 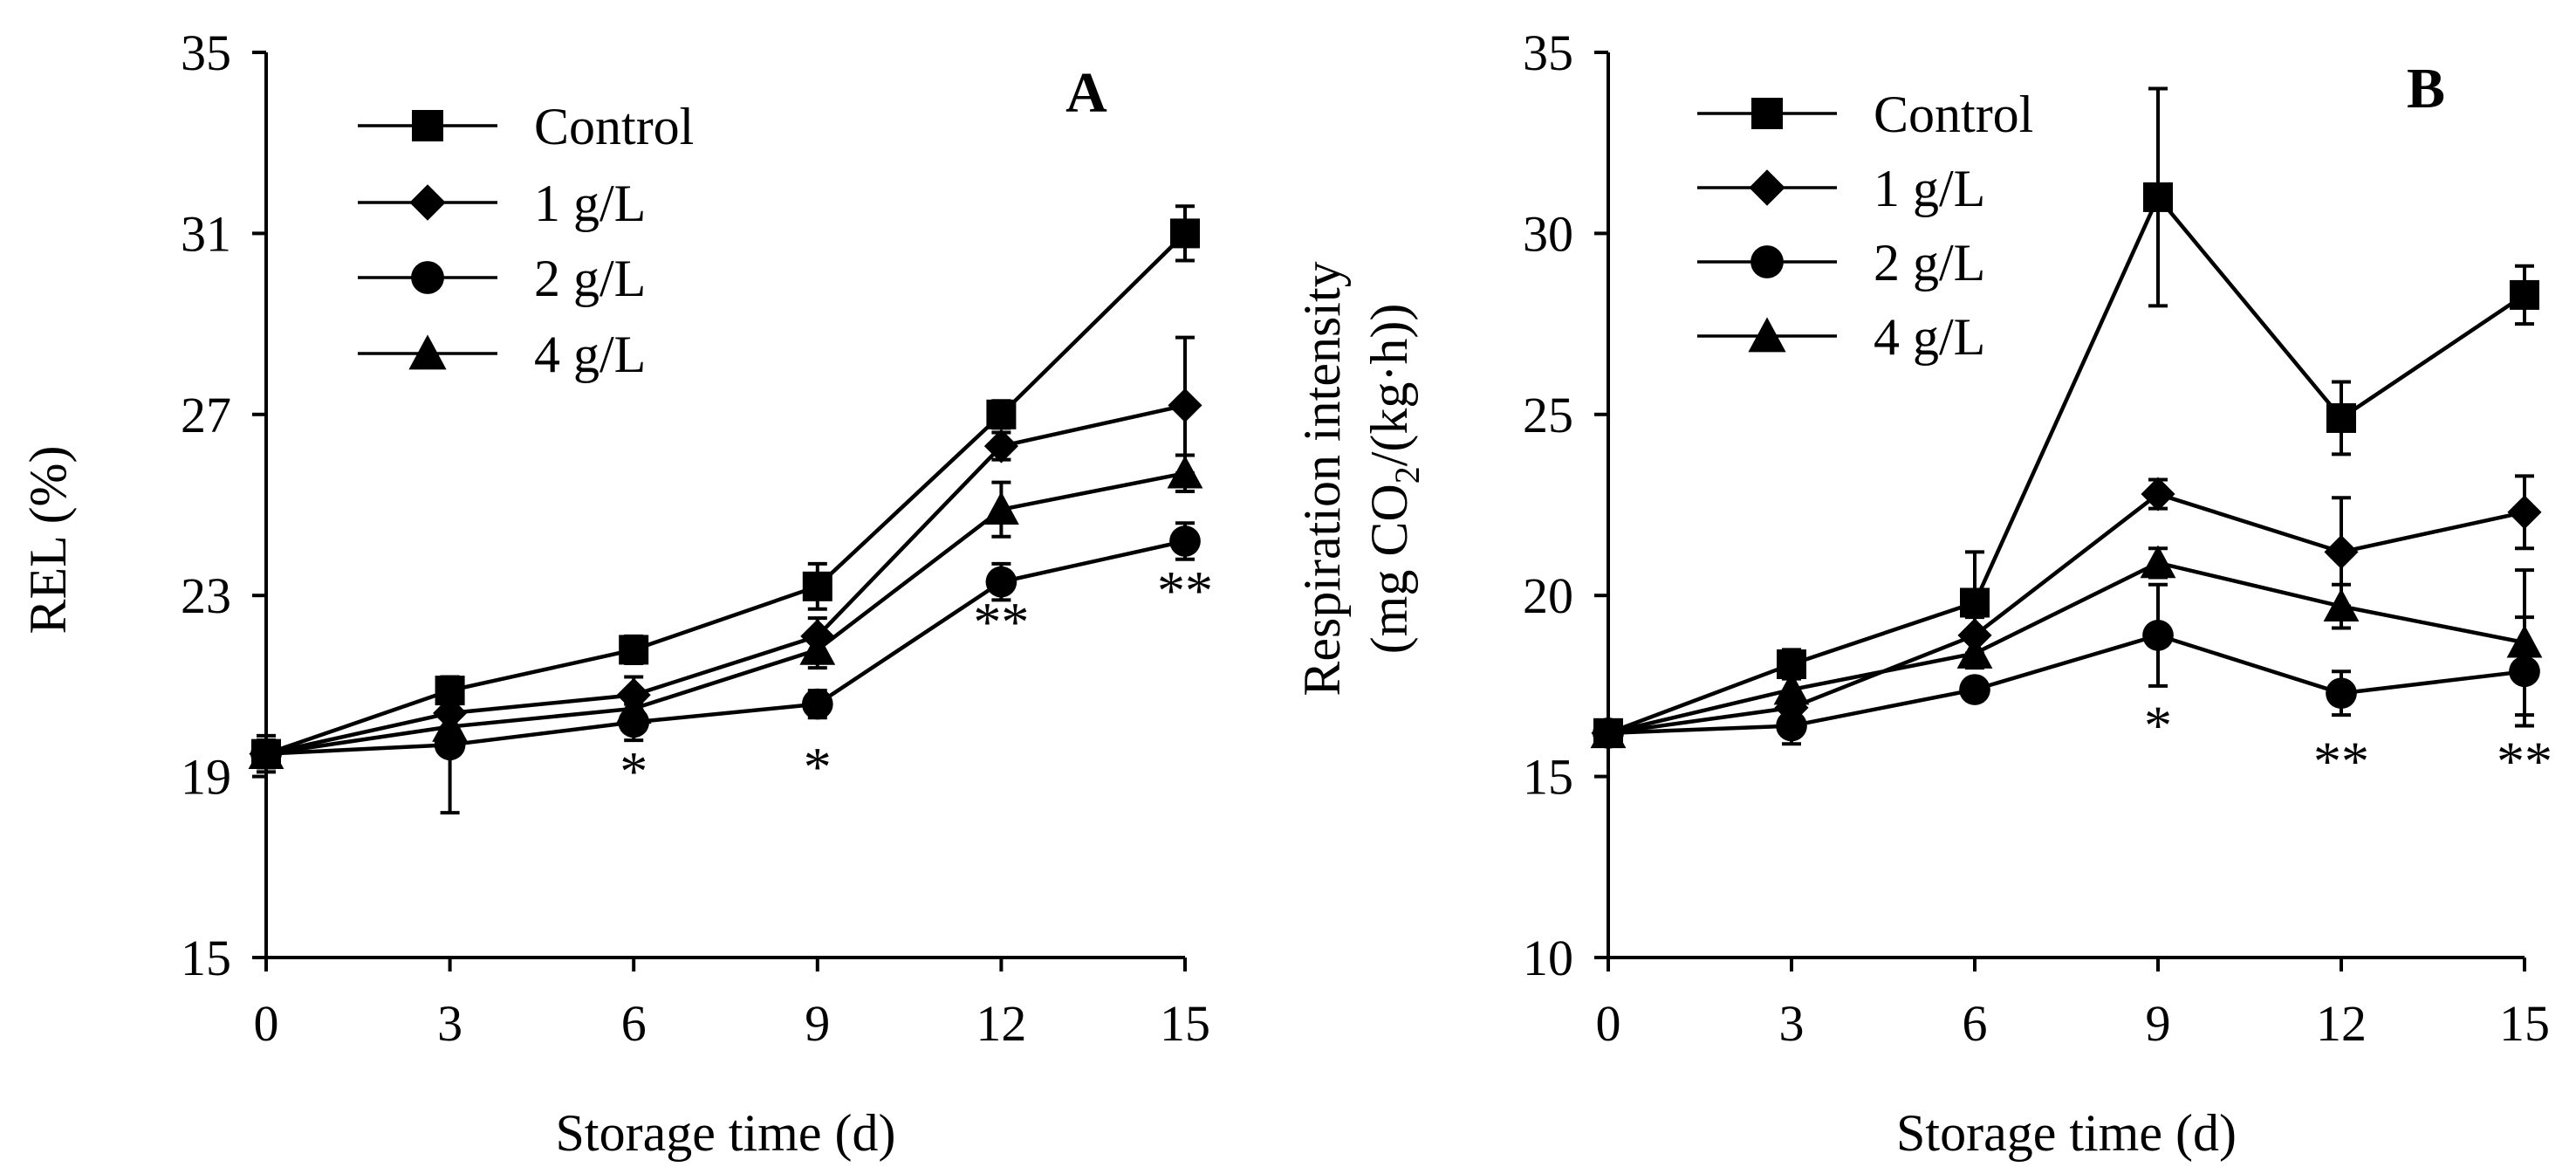 What do you see at coordinates (1407, 475) in the screenshot?
I see `y-axis-title-subscript: 2` at bounding box center [1407, 475].